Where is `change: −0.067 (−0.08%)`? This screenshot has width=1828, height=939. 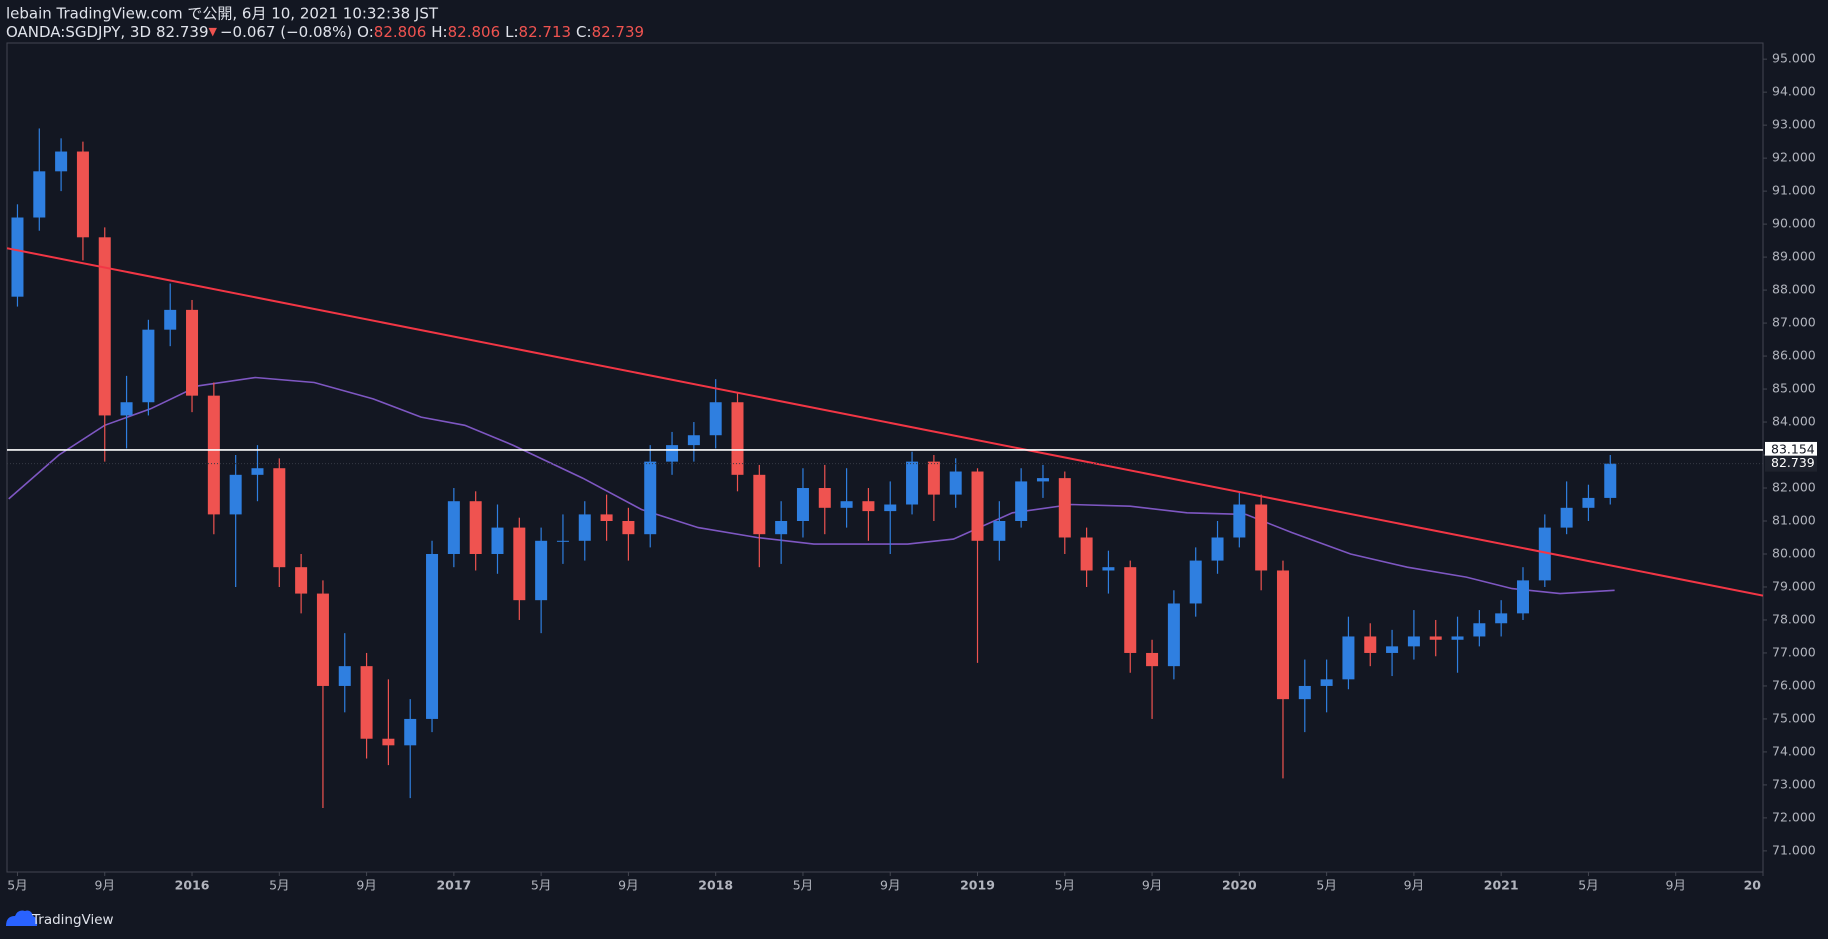 change: −0.067 (−0.08%) is located at coordinates (286, 32).